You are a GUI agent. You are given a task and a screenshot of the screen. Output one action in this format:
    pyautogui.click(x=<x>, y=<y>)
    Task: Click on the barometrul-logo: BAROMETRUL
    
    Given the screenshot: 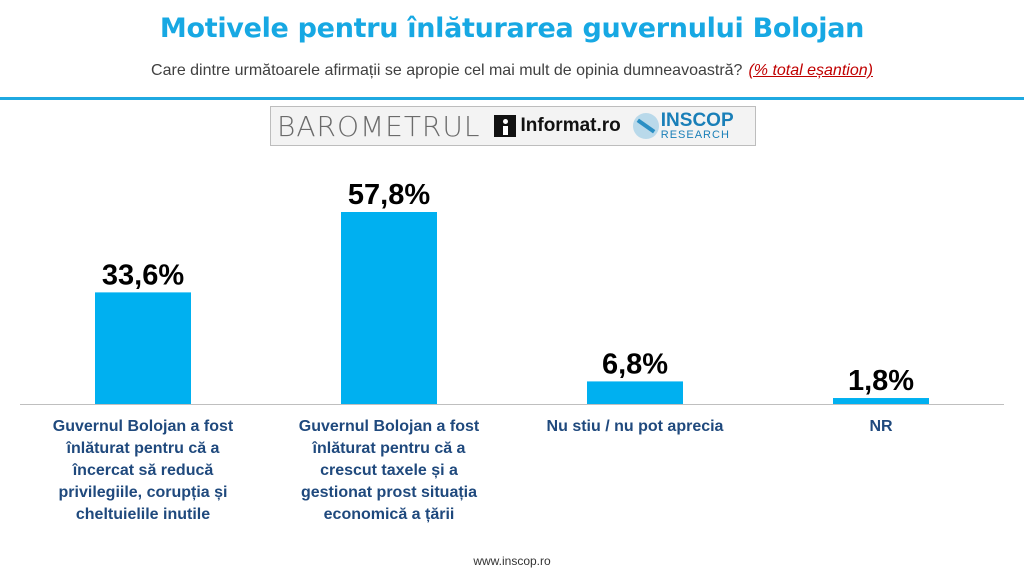 What is the action you would take?
    pyautogui.click(x=379, y=126)
    